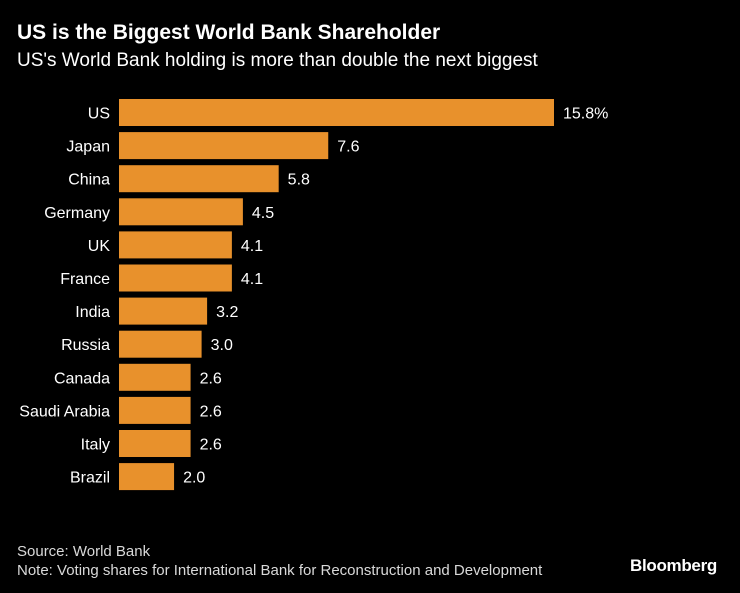  I want to click on value-label-italy: 2.6, so click(211, 445).